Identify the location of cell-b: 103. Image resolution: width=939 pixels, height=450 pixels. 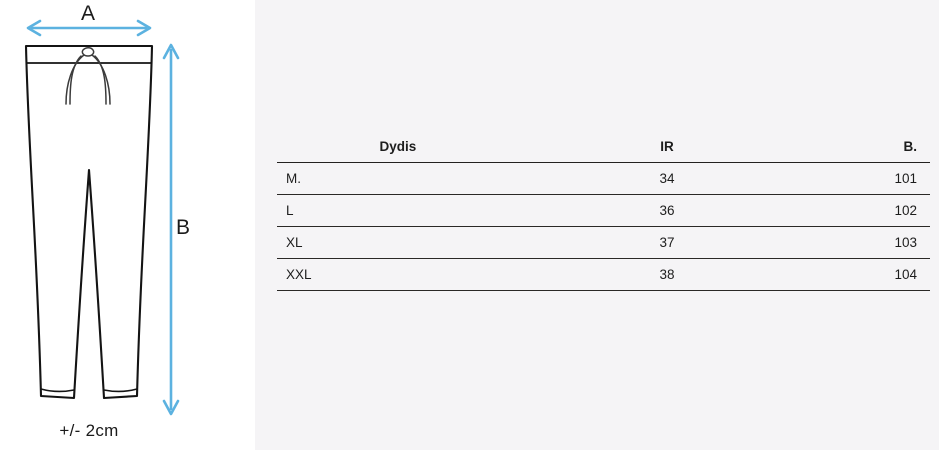
(853, 242).